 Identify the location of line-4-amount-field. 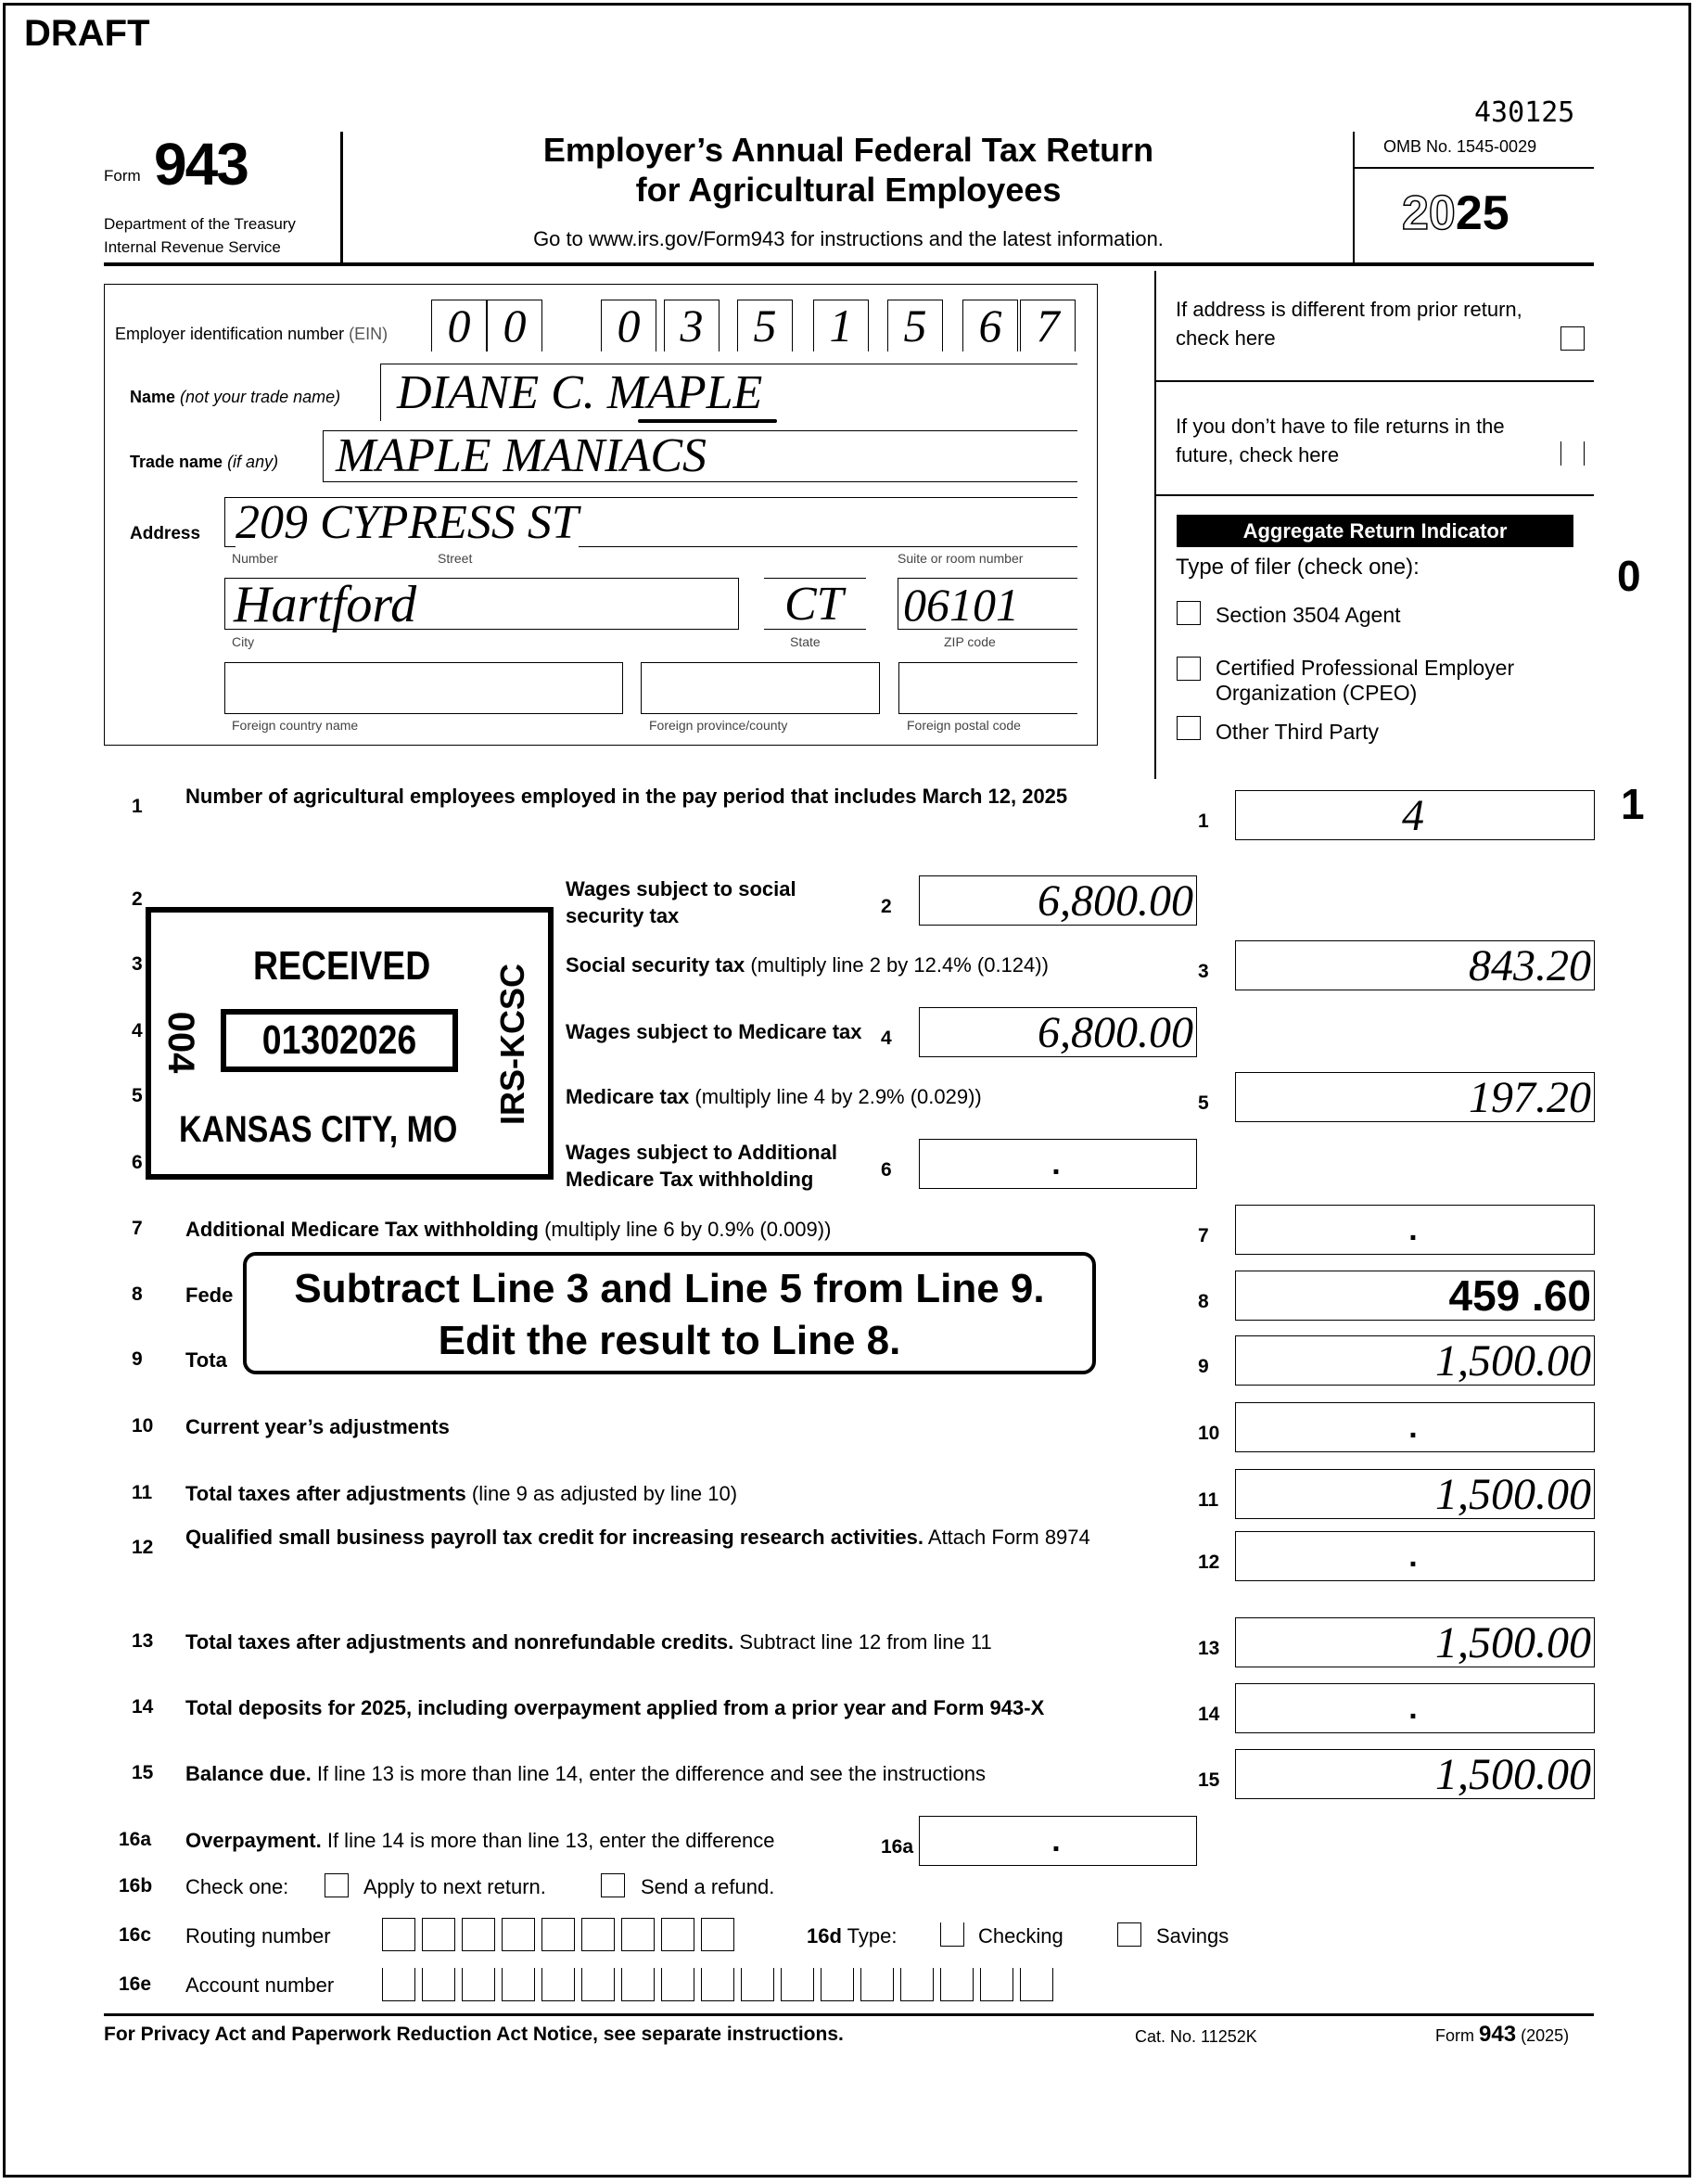
(1058, 1032).